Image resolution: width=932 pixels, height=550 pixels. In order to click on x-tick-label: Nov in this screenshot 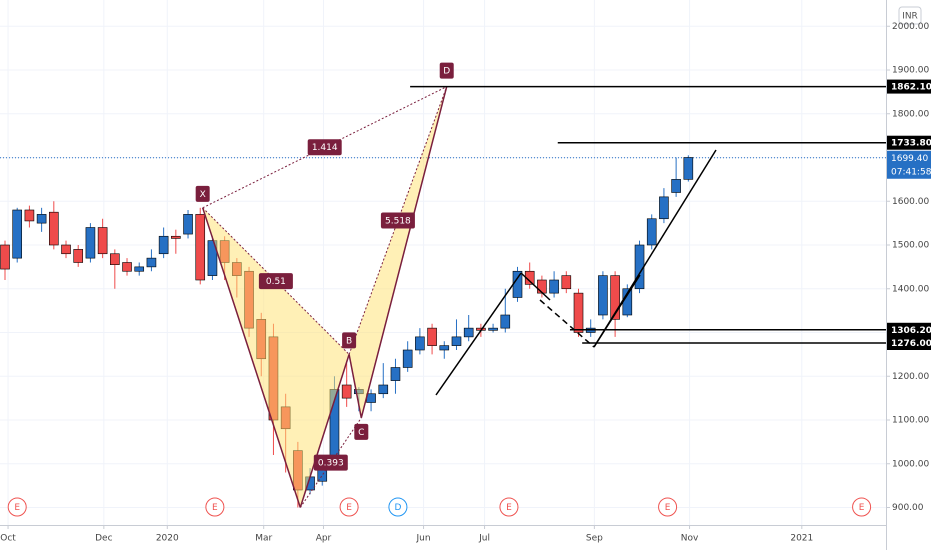, I will do `click(690, 539)`.